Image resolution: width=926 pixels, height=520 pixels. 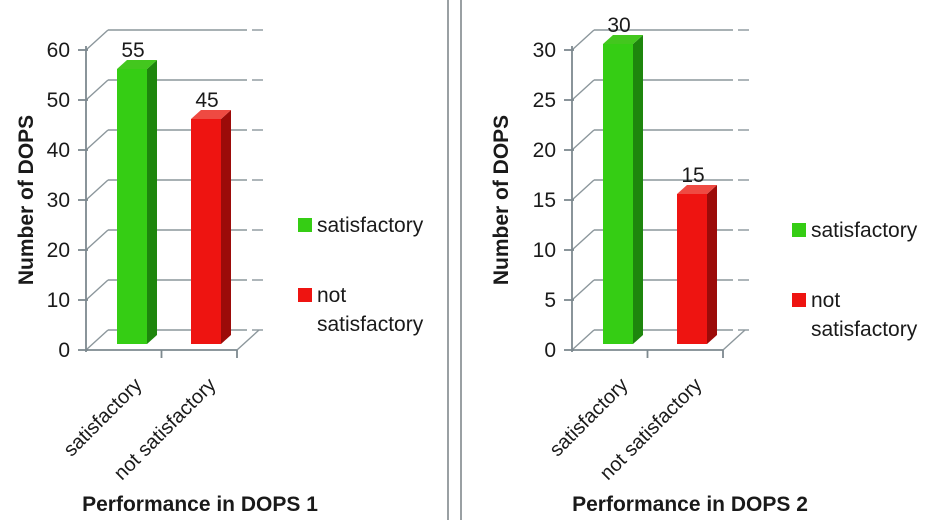 I want to click on data-label: 45, so click(x=206, y=100).